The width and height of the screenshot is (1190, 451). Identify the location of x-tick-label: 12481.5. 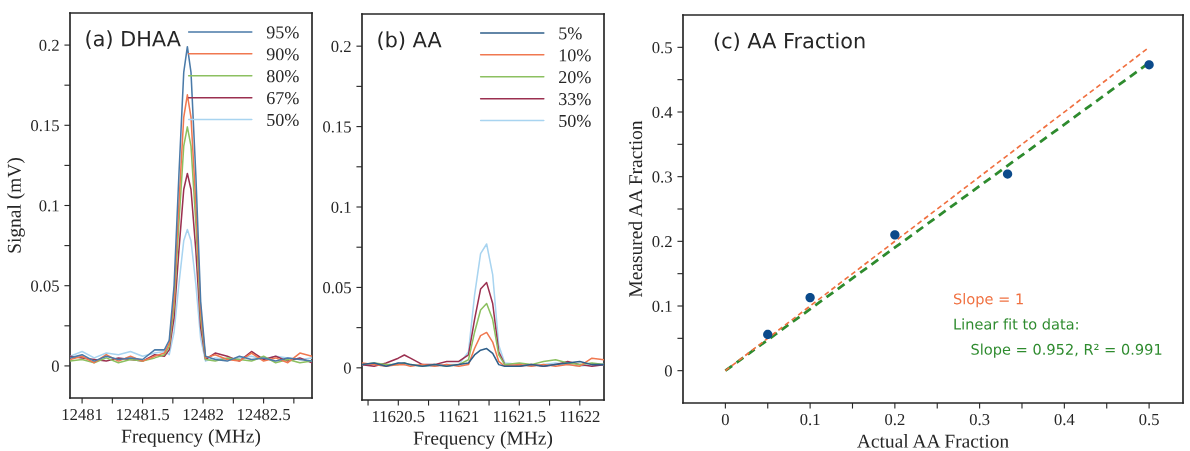
(143, 414).